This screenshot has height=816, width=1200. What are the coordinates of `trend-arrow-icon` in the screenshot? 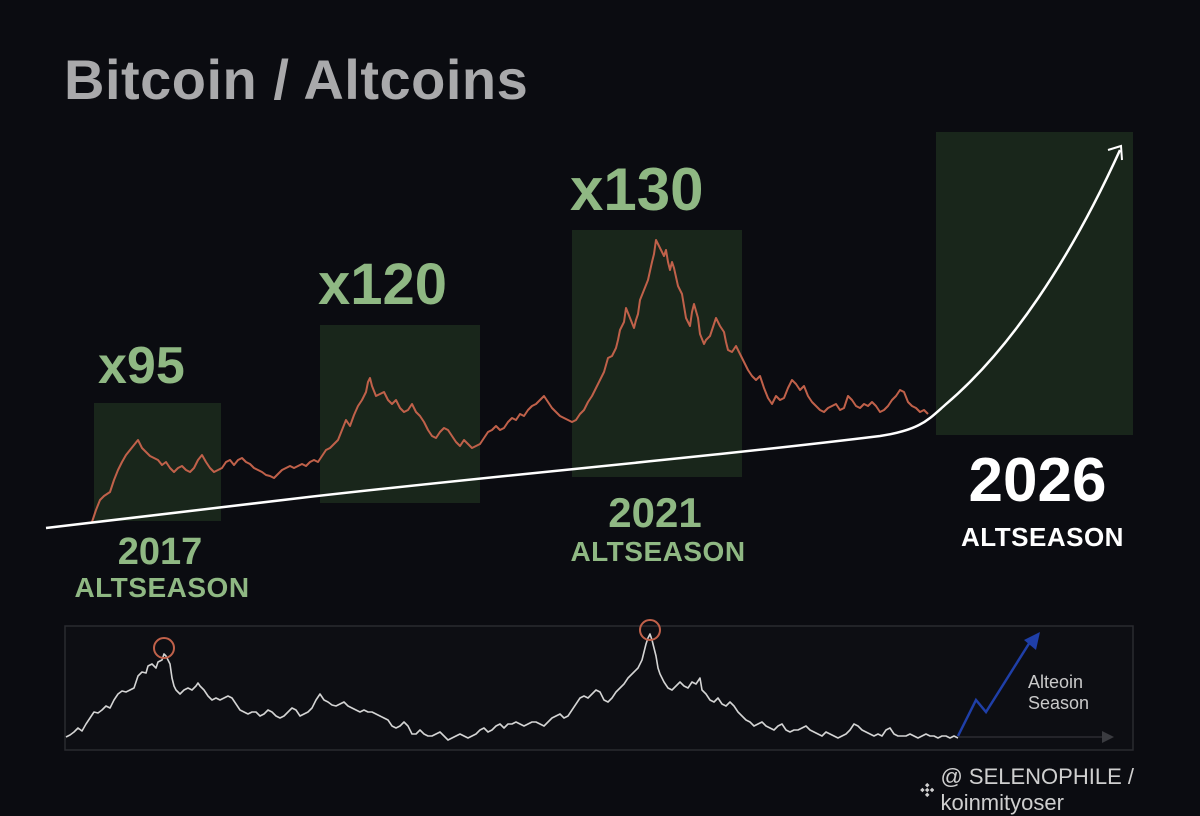 It's located at (1115, 152).